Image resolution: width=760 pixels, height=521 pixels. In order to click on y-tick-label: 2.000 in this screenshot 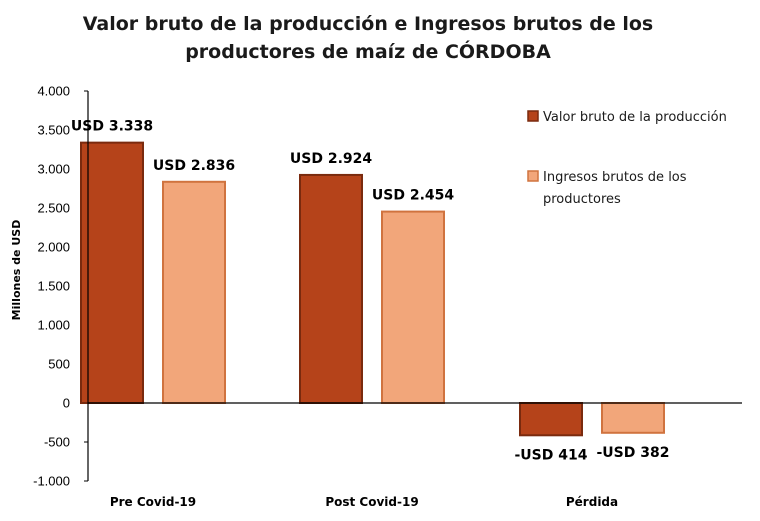, I will do `click(53, 247)`.